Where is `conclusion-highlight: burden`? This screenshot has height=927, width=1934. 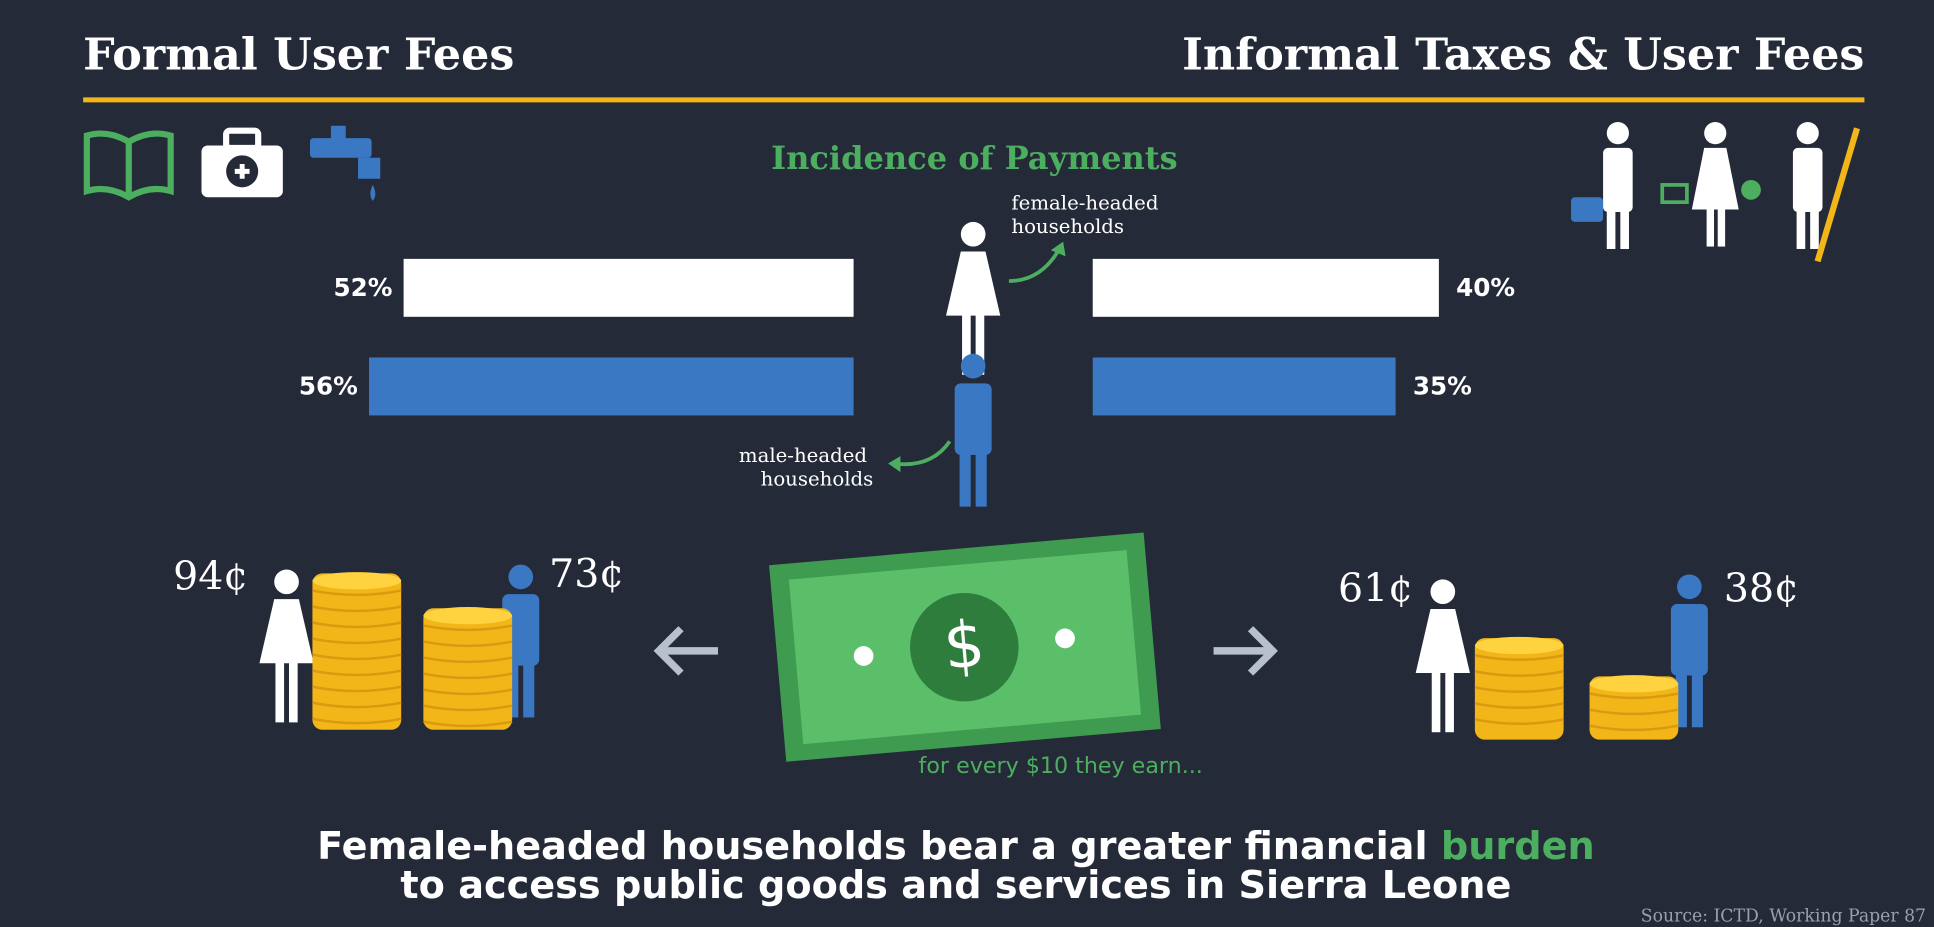 conclusion-highlight: burden is located at coordinates (1518, 847).